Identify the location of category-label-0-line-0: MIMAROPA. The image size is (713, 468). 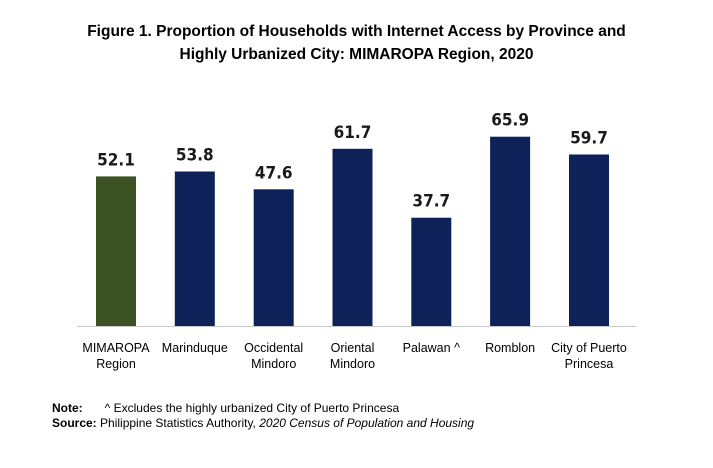
(116, 348).